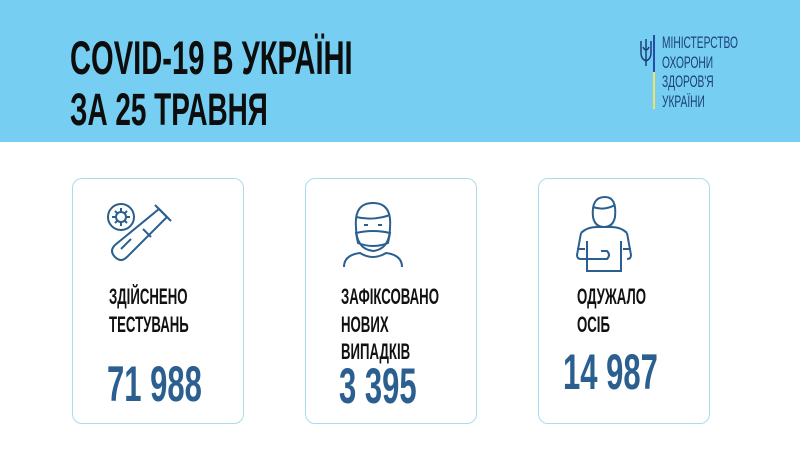 Image resolution: width=800 pixels, height=450 pixels. What do you see at coordinates (646, 52) in the screenshot?
I see `trident-icon` at bounding box center [646, 52].